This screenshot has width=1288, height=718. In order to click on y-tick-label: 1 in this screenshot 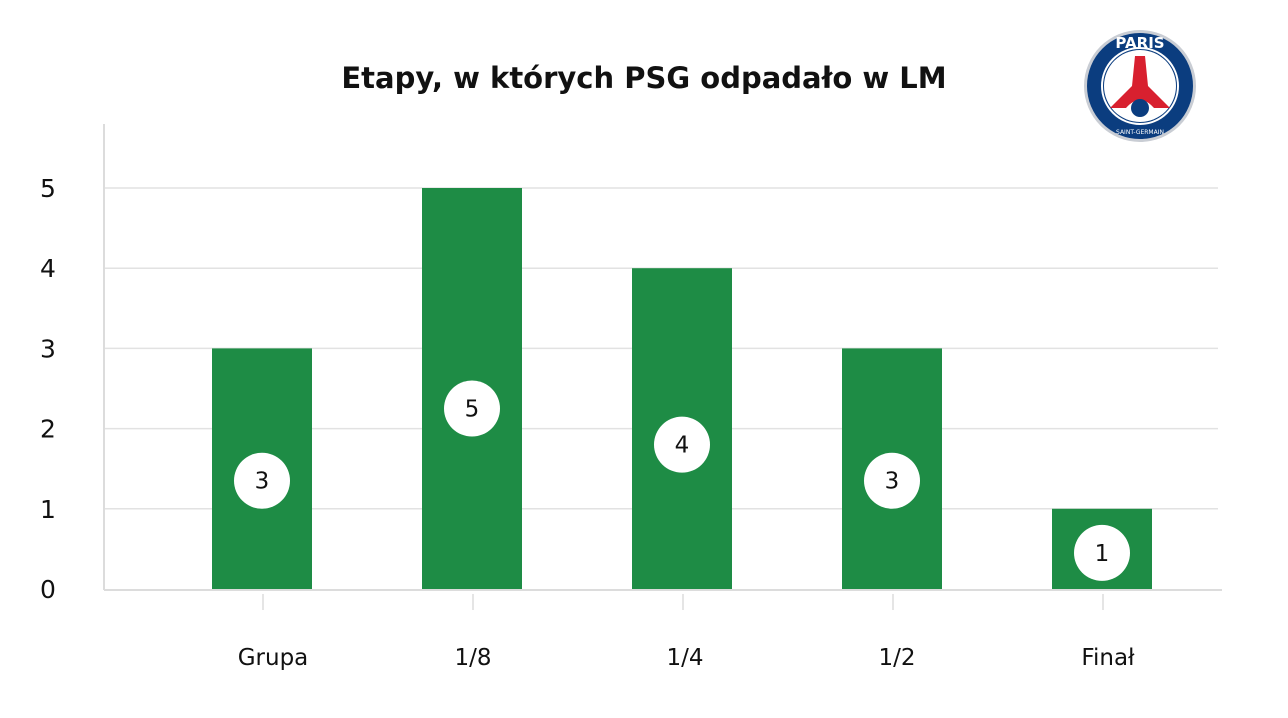, I will do `click(48, 509)`.